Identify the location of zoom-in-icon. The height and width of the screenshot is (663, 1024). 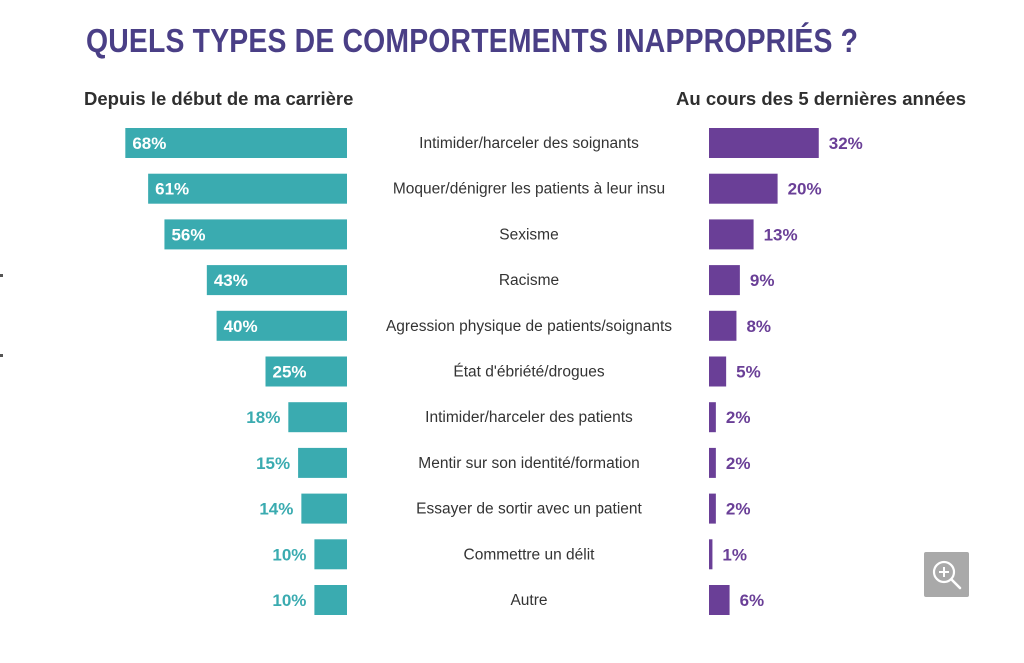
(947, 575).